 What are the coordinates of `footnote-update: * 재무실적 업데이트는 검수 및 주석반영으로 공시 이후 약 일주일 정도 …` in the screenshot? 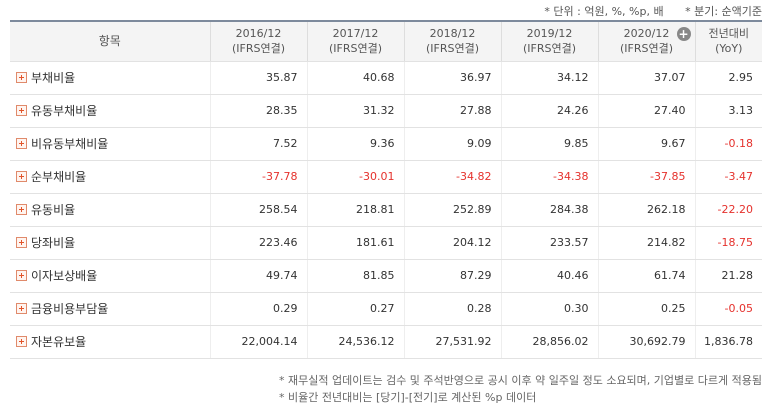 It's located at (520, 380).